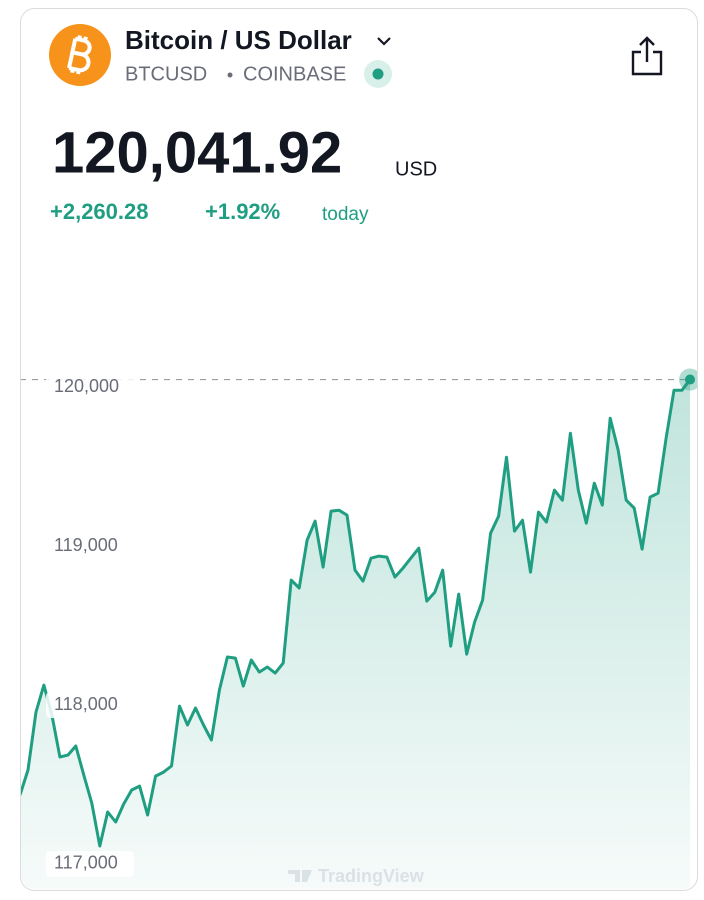  I want to click on change: +2,260.28, so click(99, 211).